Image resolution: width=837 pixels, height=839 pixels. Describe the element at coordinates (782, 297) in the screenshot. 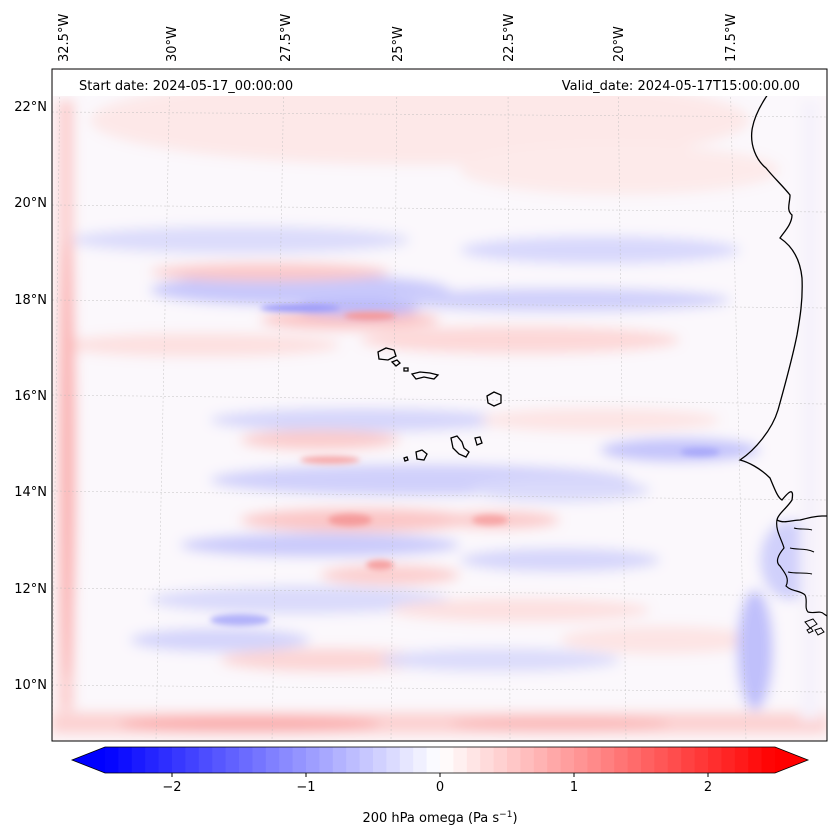

I see `africa-coastline` at that location.